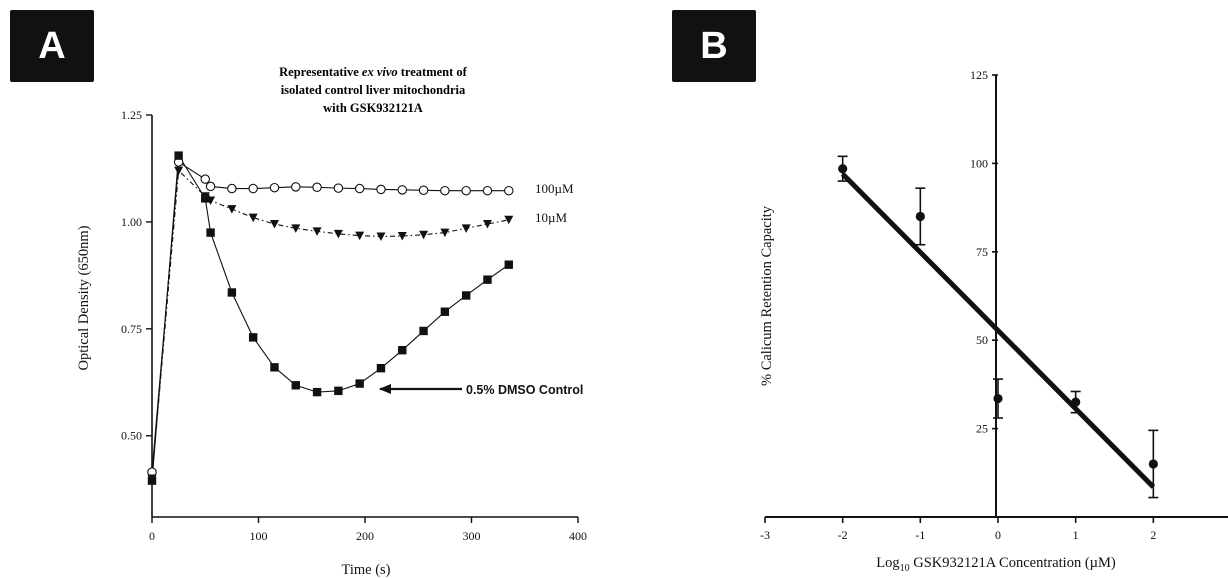 This screenshot has width=1228, height=579. Describe the element at coordinates (905, 568) in the screenshot. I see `xlabel-subscript: 10` at that location.